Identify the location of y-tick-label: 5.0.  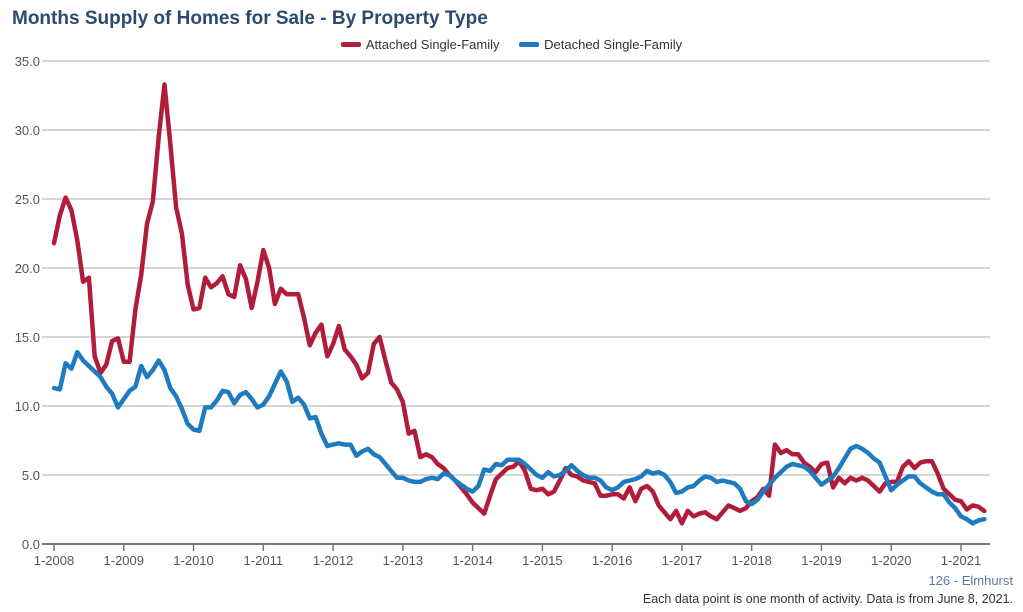
(31, 475).